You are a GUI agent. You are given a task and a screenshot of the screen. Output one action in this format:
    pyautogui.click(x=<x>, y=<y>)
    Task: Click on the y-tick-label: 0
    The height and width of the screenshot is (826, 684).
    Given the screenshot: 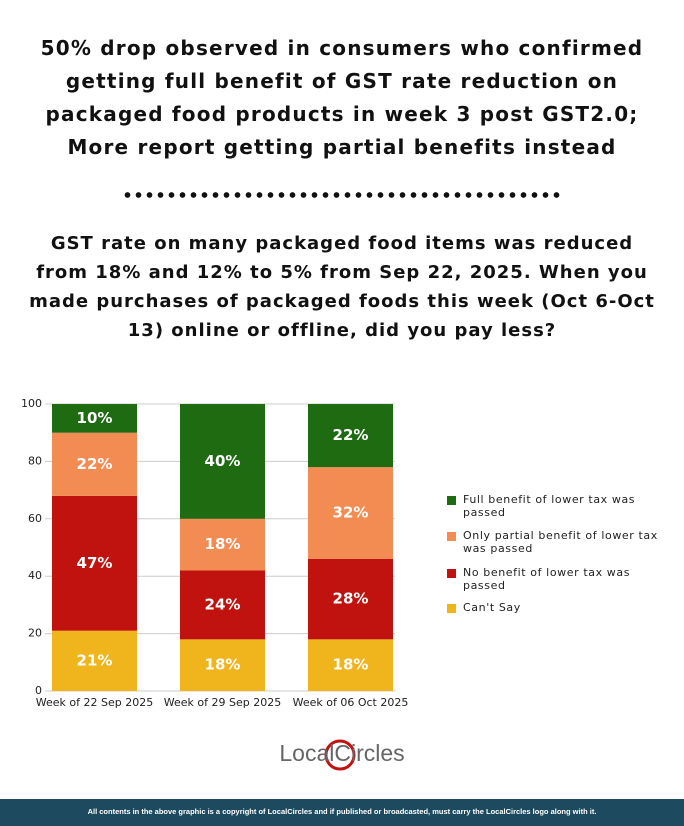 What is the action you would take?
    pyautogui.click(x=38, y=690)
    